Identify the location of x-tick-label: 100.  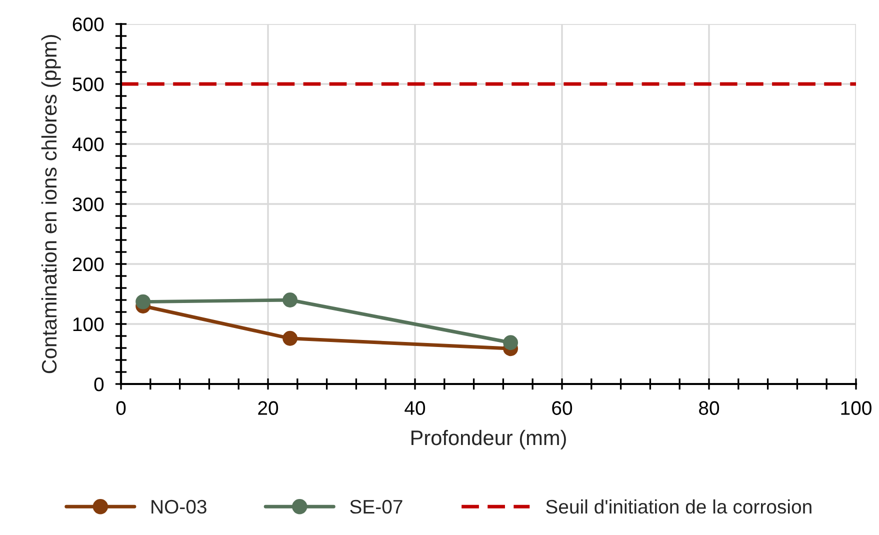
(856, 408).